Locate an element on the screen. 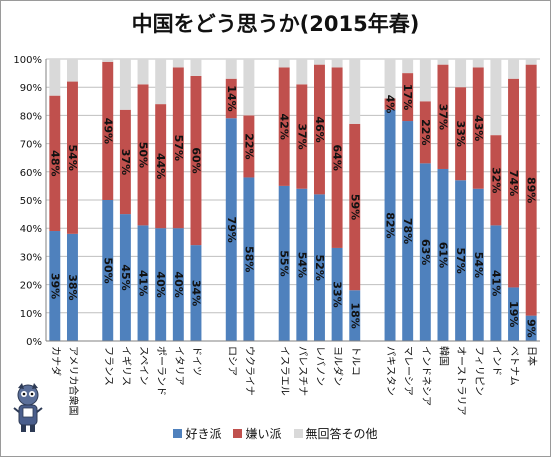 The height and width of the screenshot is (457, 551). data-label-favorable: 50% is located at coordinates (107, 270).